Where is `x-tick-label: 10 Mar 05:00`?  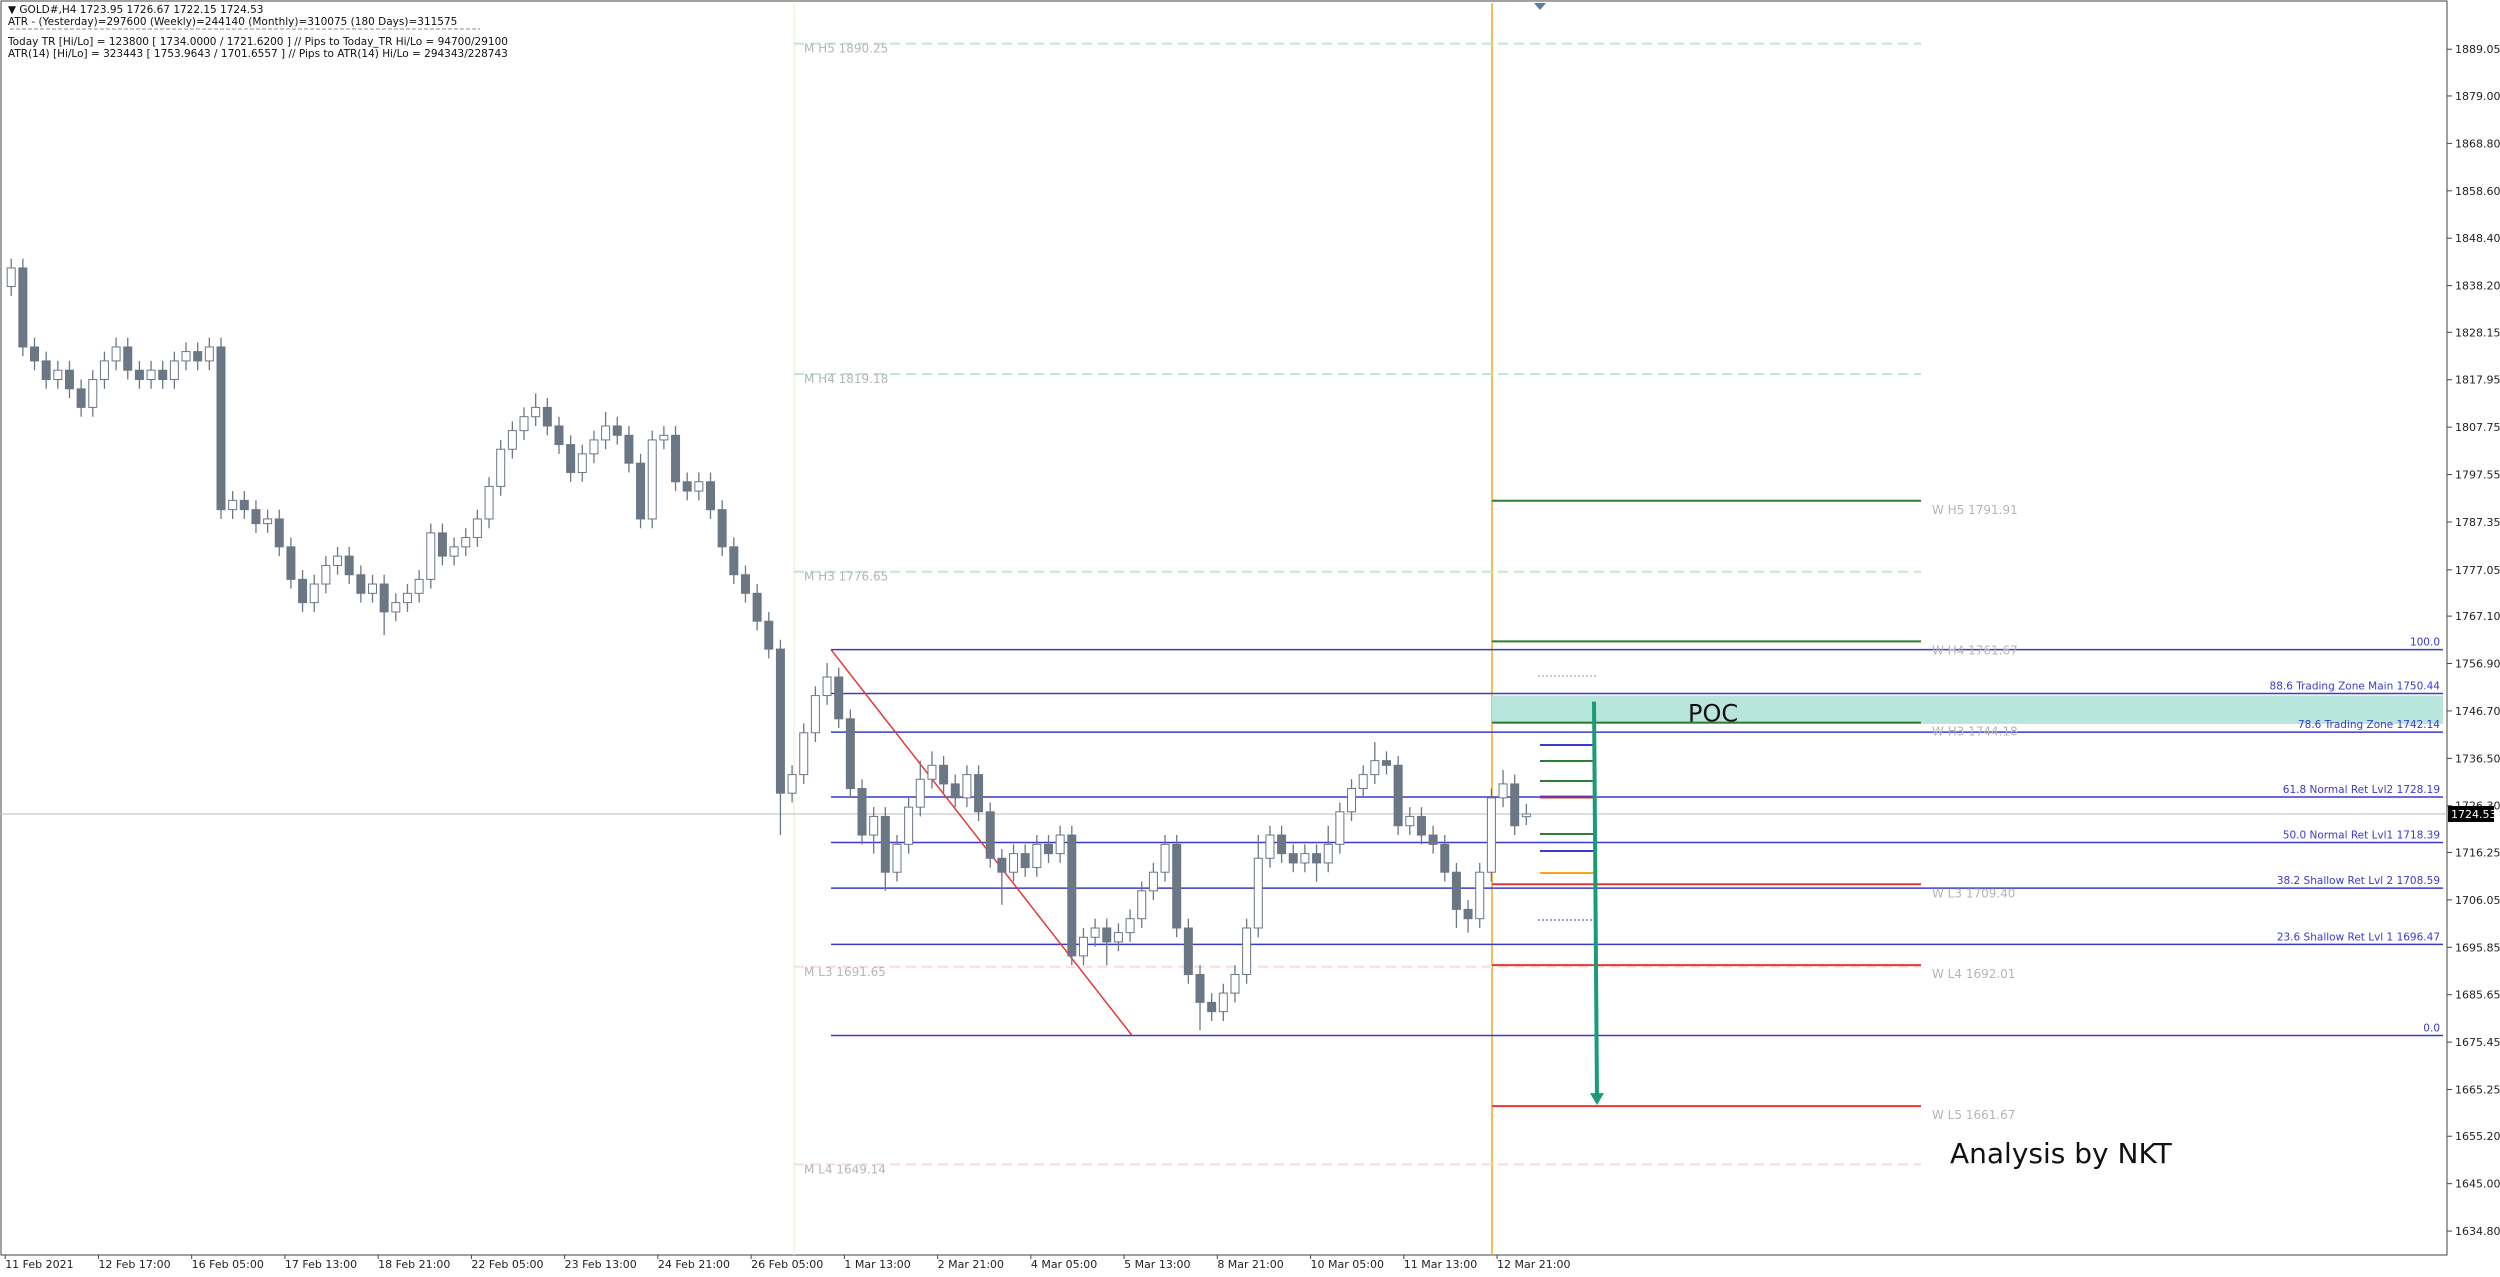 x-tick-label: 10 Mar 05:00 is located at coordinates (1347, 1264).